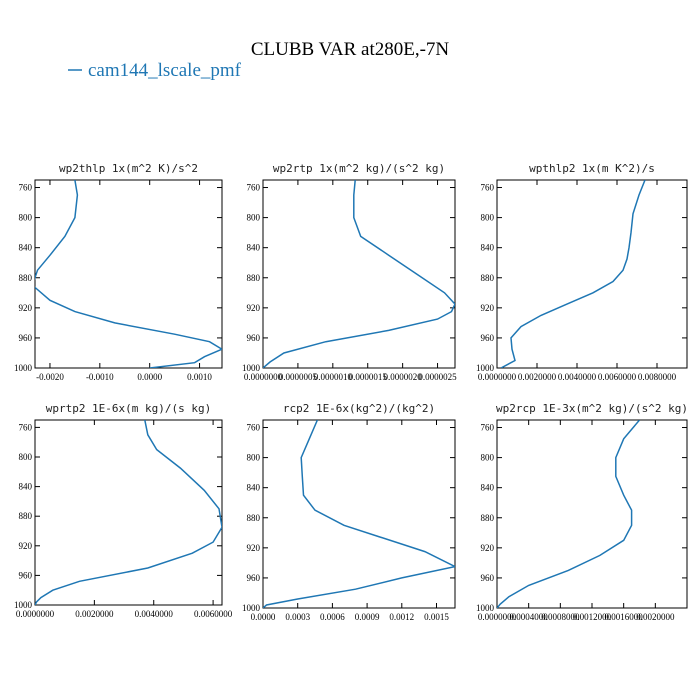 This screenshot has width=700, height=700. I want to click on panel-title: wpthlp2 1x(m K^2)/s, so click(592, 168).